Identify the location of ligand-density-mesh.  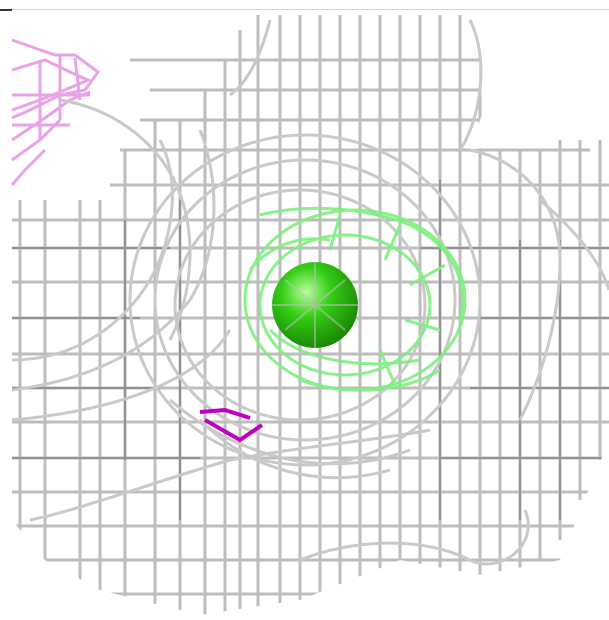
(355, 299).